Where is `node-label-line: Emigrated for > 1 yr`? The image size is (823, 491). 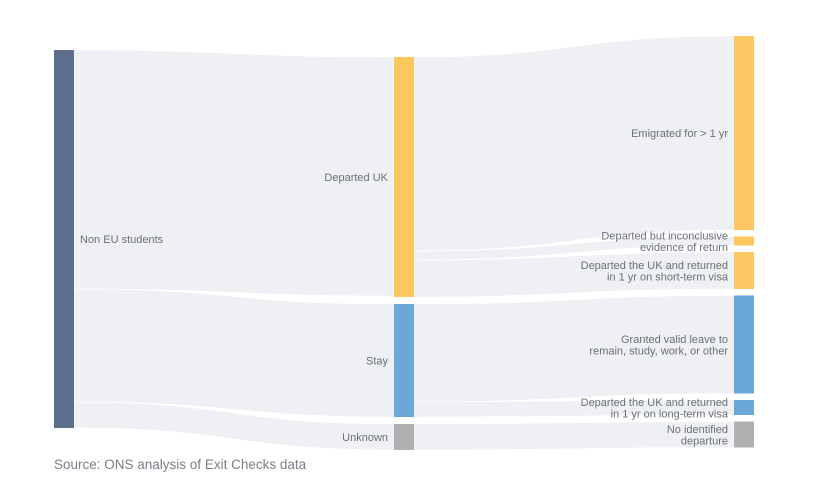 node-label-line: Emigrated for > 1 yr is located at coordinates (679, 134).